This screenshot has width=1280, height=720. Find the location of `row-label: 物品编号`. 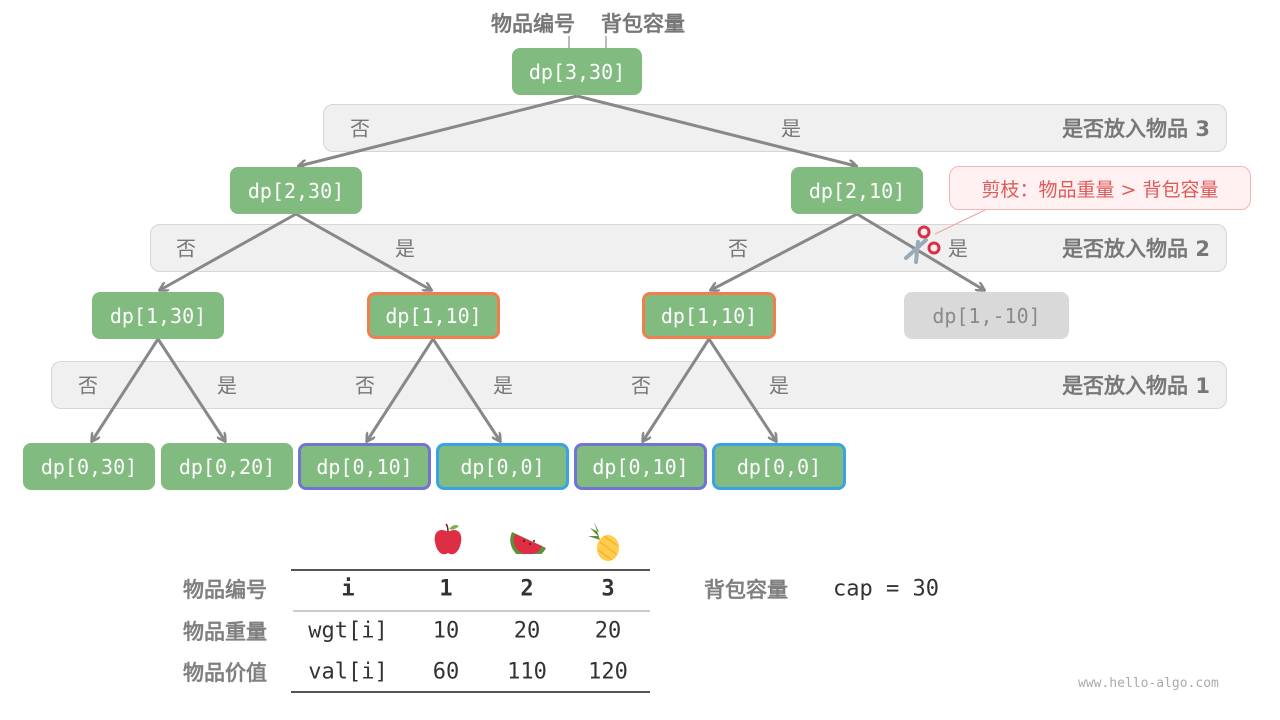

row-label: 物品编号 is located at coordinates (225, 590).